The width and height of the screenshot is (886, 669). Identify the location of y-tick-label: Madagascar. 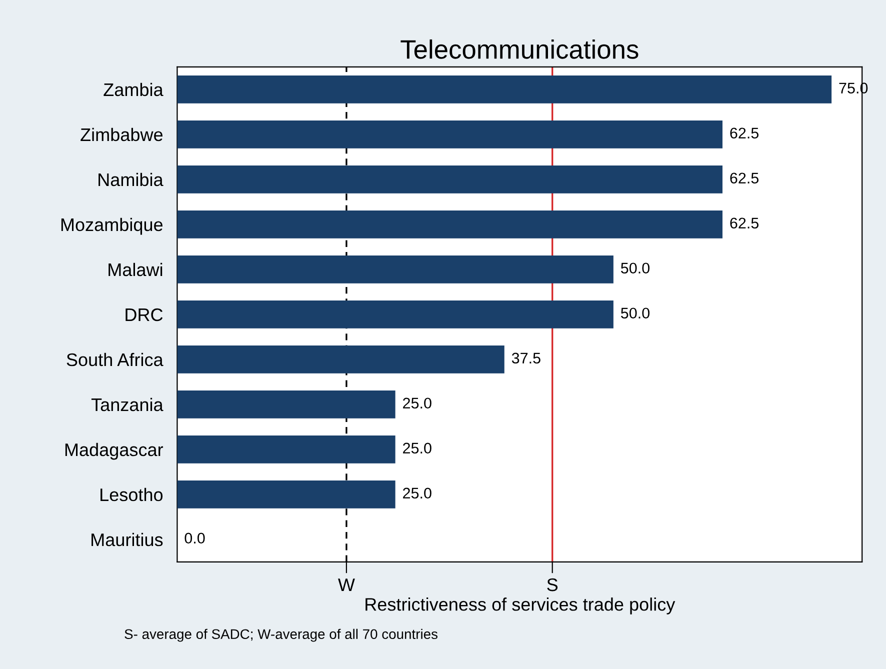
(114, 451).